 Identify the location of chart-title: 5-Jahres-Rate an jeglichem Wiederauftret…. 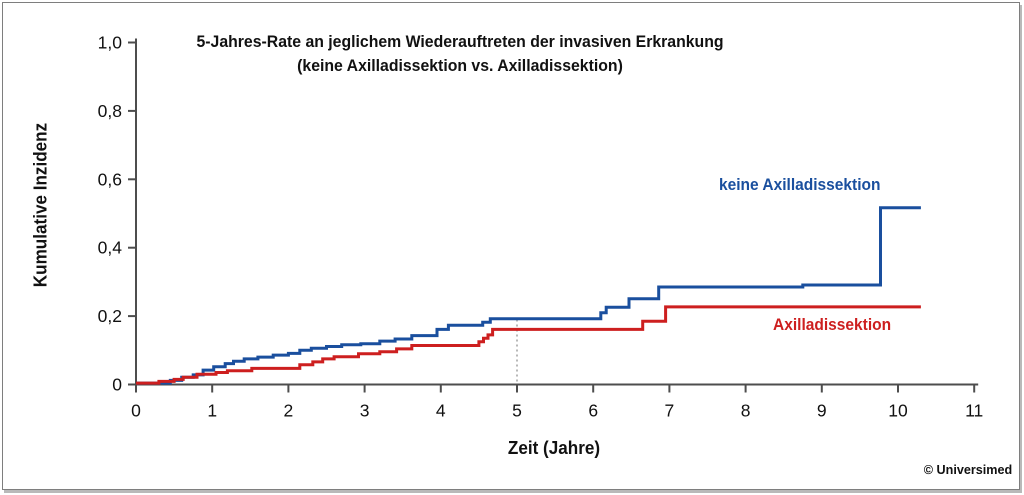
(459, 54).